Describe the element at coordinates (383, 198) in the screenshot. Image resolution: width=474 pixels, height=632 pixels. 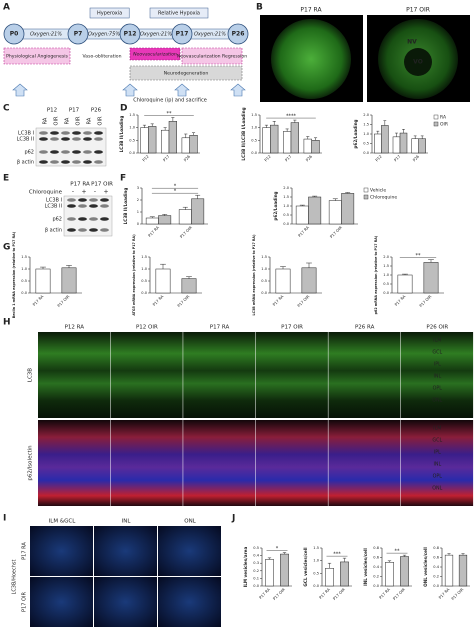
I see `legend-label: Chloroquine` at that location.